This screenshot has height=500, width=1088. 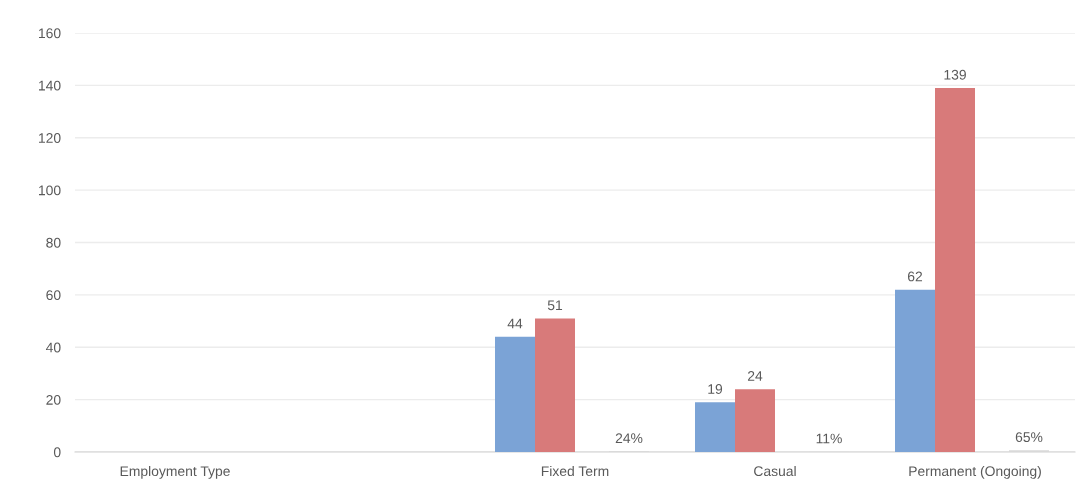 I want to click on y-tick-label: 140, so click(x=50, y=85).